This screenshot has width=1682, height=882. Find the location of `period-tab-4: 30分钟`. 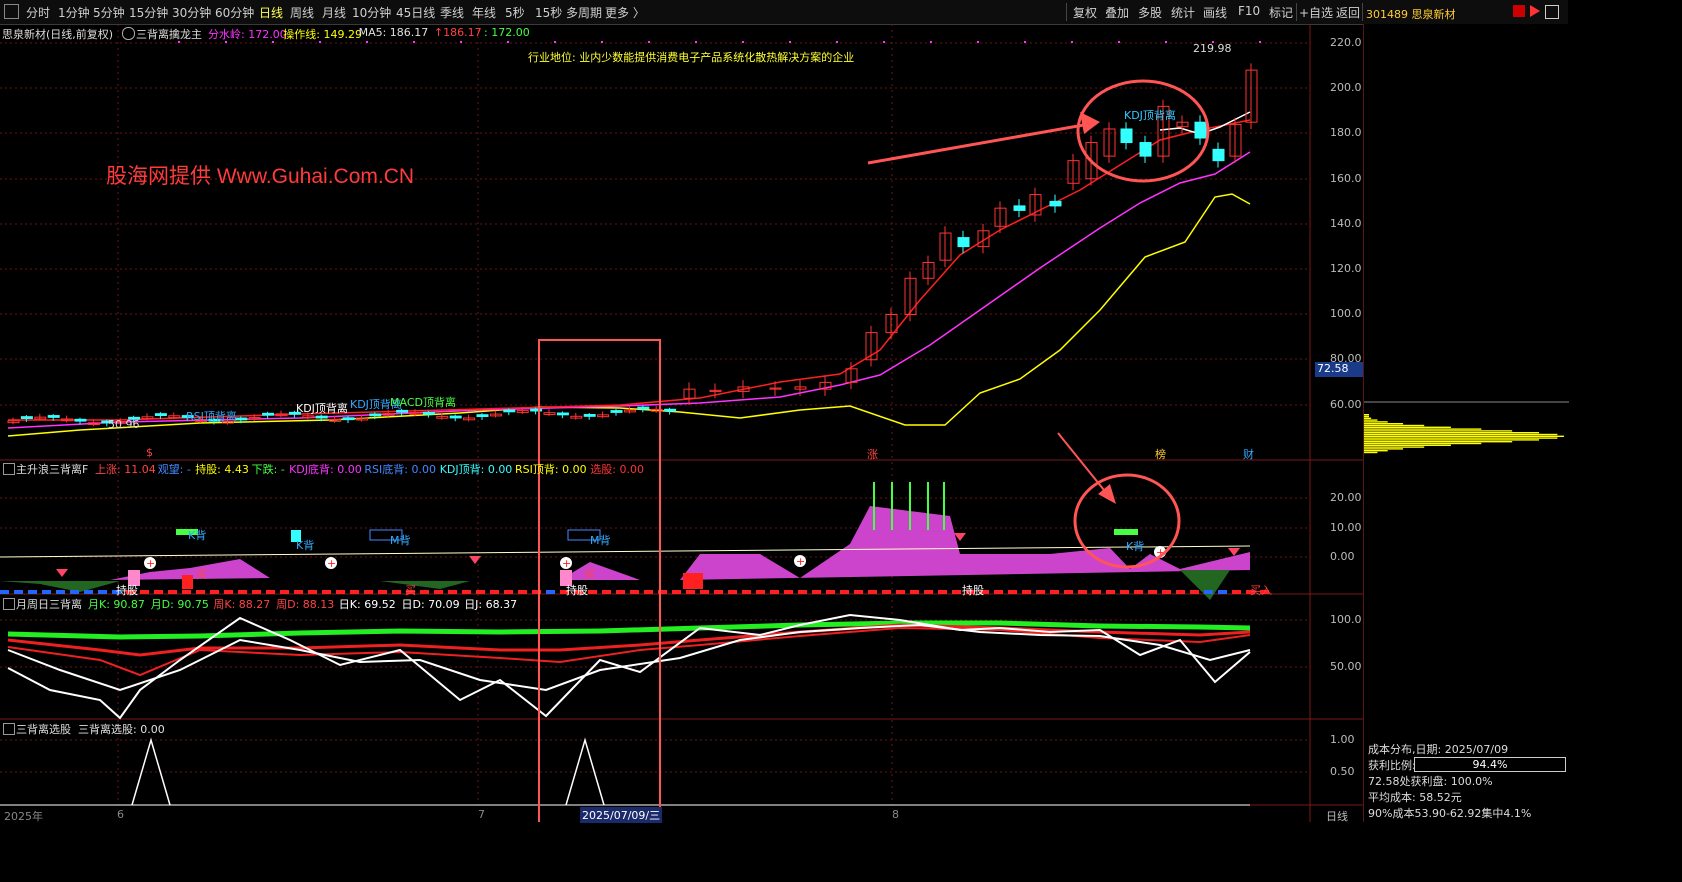

period-tab-4: 30分钟 is located at coordinates (192, 13).